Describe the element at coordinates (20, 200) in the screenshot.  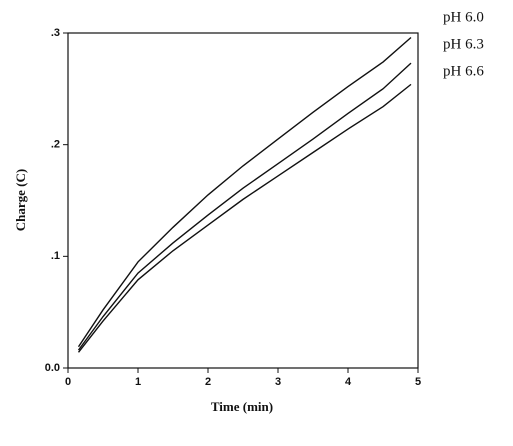
I see `y-axis-label: Charge (C)` at that location.